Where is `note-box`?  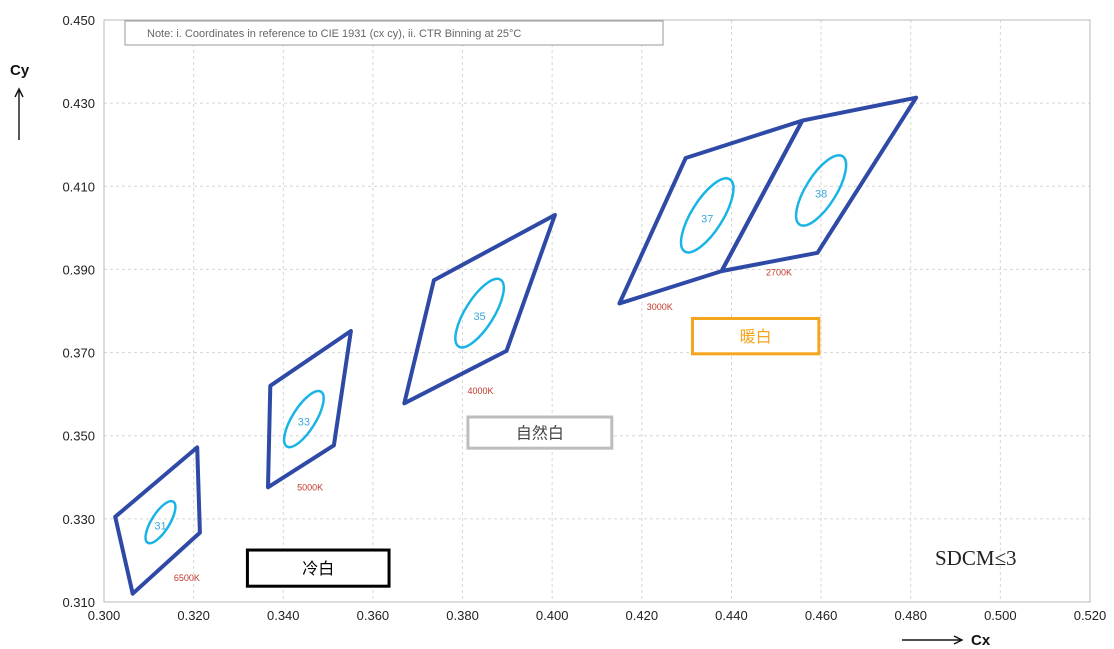 note-box is located at coordinates (394, 33).